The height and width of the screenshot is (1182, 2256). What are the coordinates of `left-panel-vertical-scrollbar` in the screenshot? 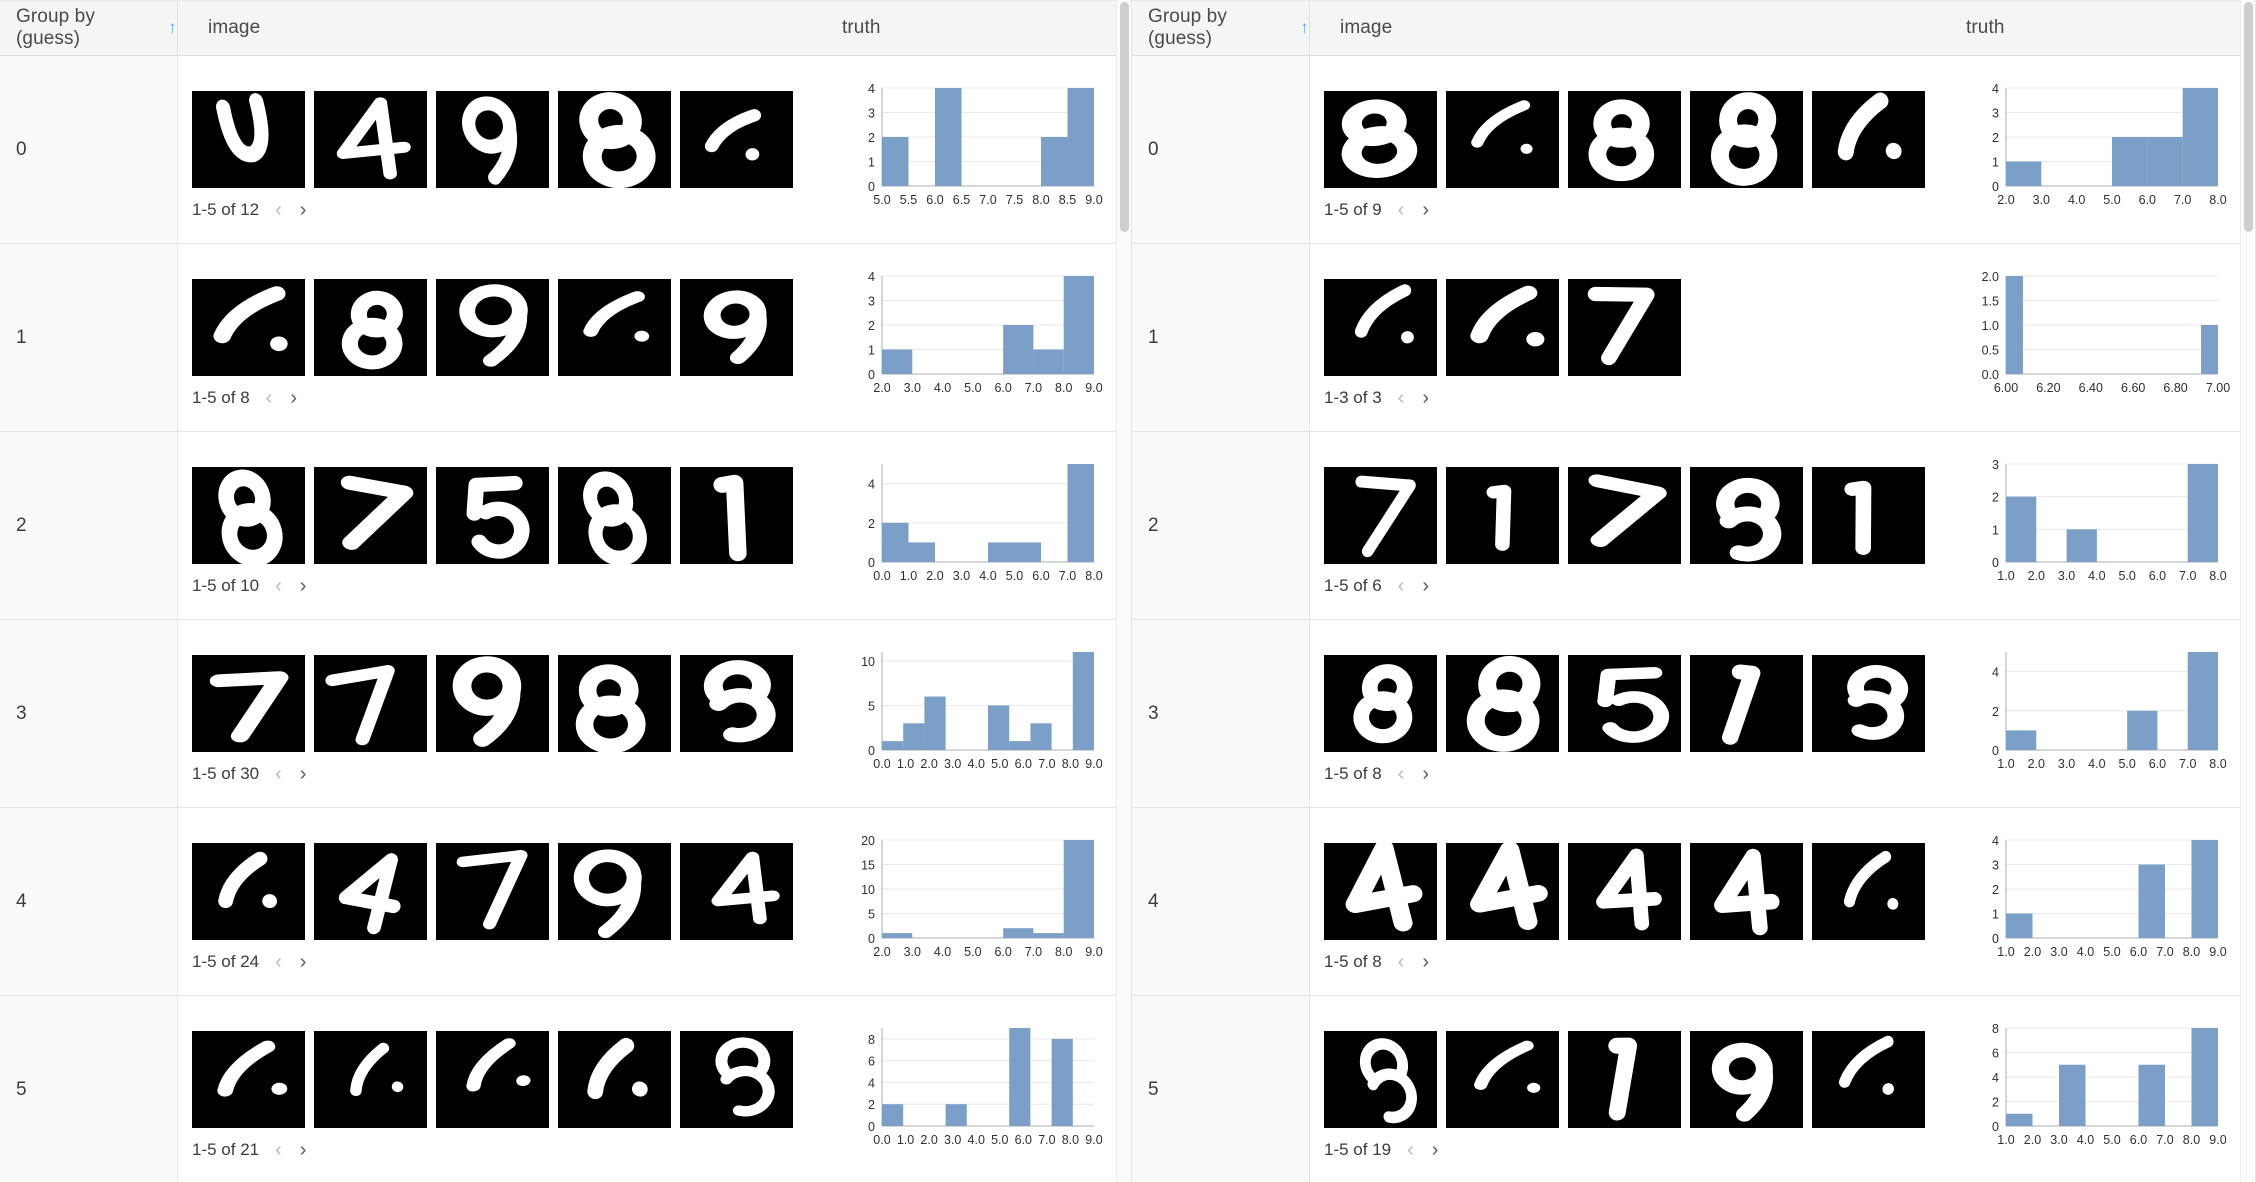 It's located at (1123, 591).